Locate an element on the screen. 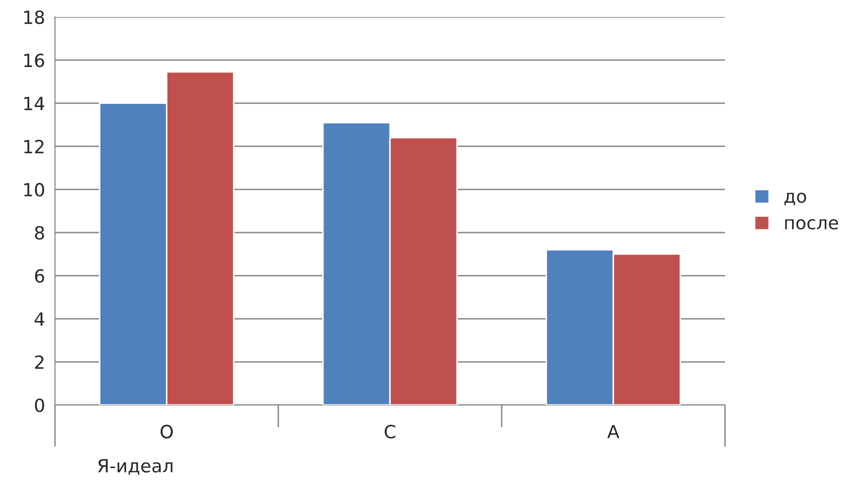 Image resolution: width=846 pixels, height=499 pixels. y-tick-label: 12 is located at coordinates (34, 147).